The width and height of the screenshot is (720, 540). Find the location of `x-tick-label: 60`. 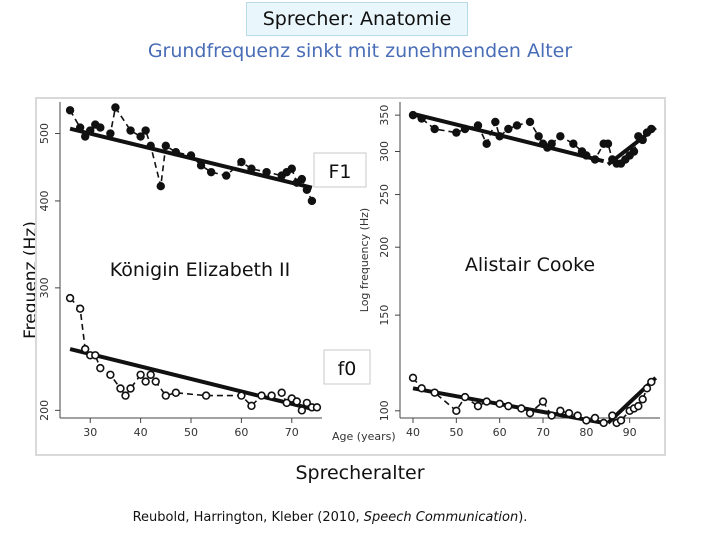

x-tick-label: 60 is located at coordinates (500, 432).